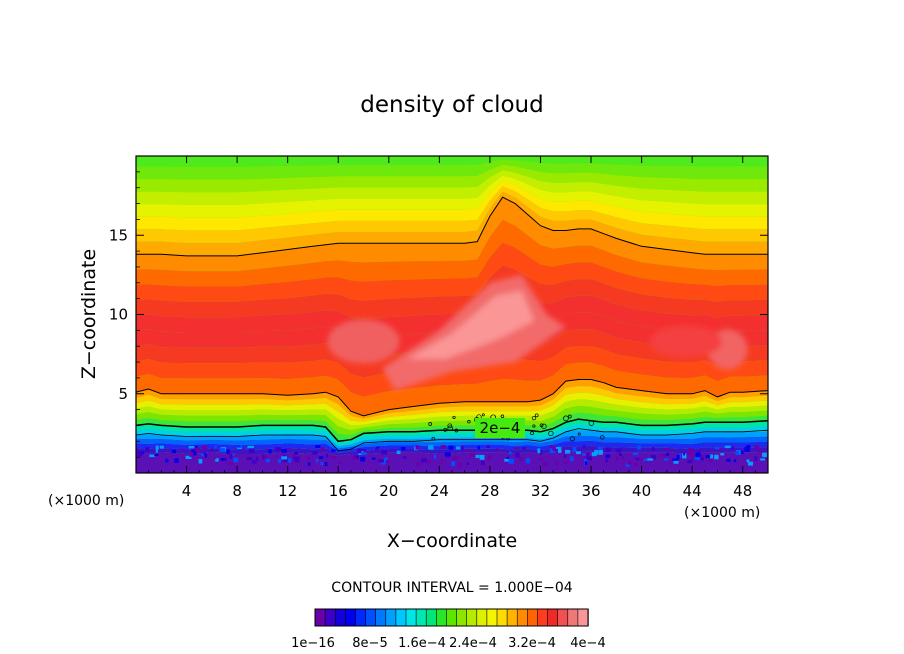  What do you see at coordinates (451, 617) in the screenshot?
I see `colorbar` at bounding box center [451, 617].